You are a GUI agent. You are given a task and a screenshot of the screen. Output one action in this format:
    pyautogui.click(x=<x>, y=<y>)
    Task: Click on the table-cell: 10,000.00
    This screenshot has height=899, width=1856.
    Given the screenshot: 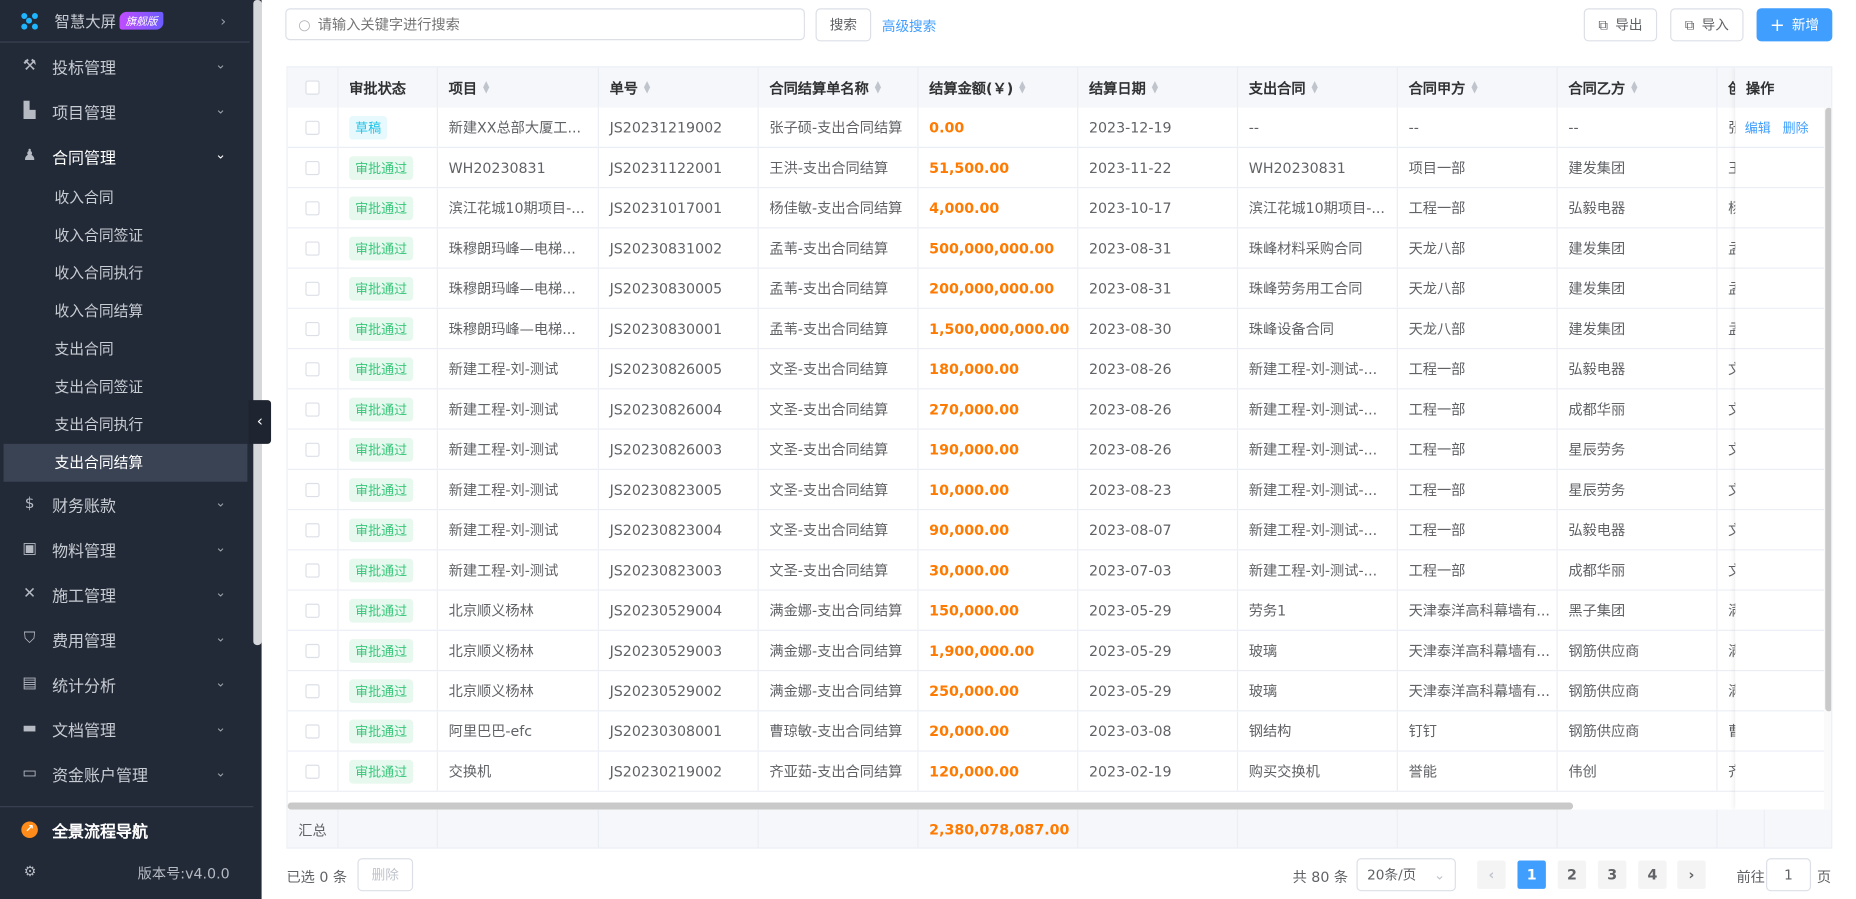 What is the action you would take?
    pyautogui.click(x=999, y=489)
    